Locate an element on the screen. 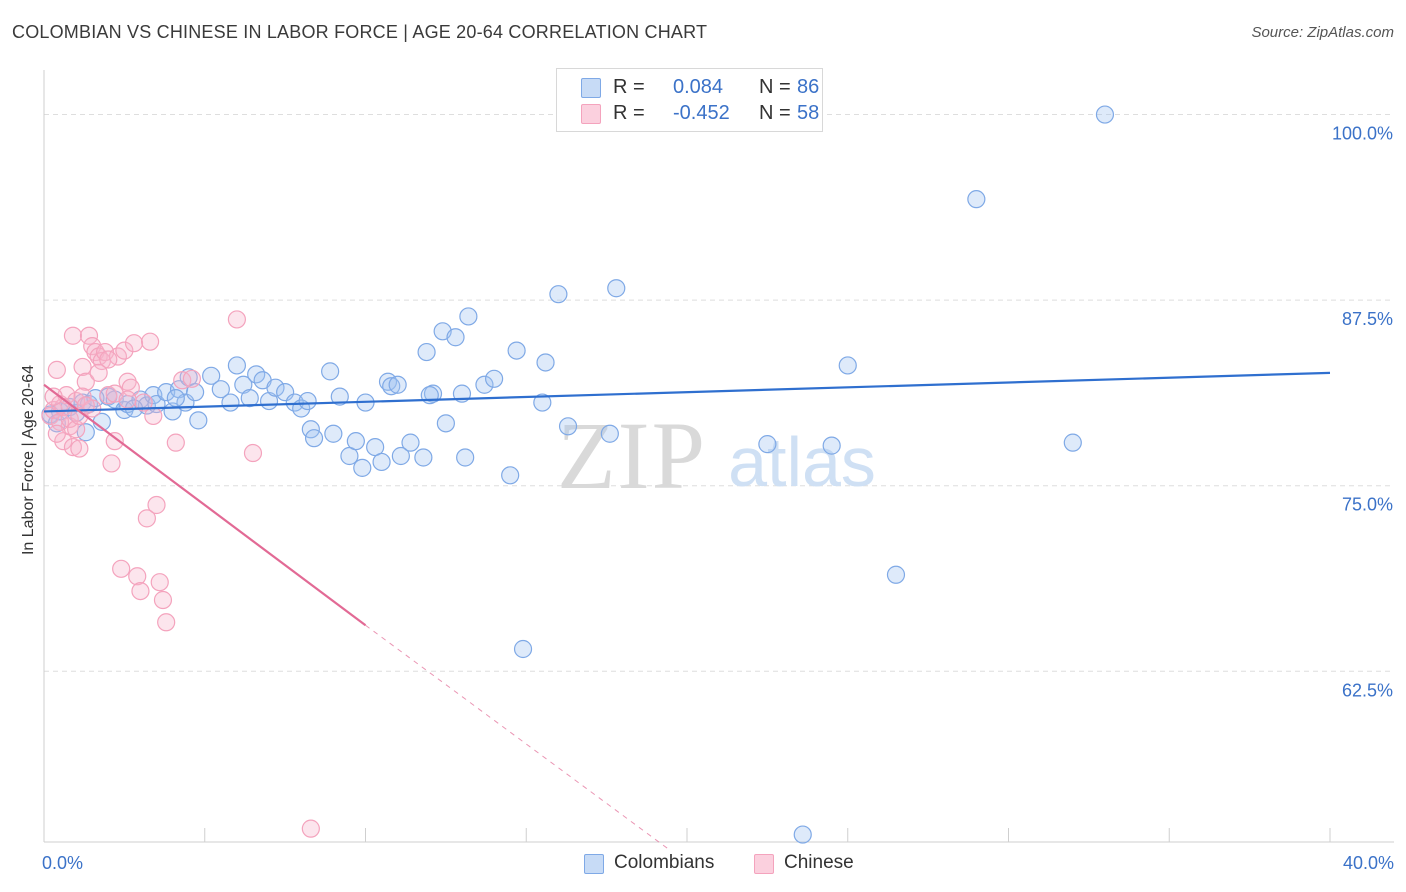  source-label: Source: ZipAtlas.com is located at coordinates (1322, 32).